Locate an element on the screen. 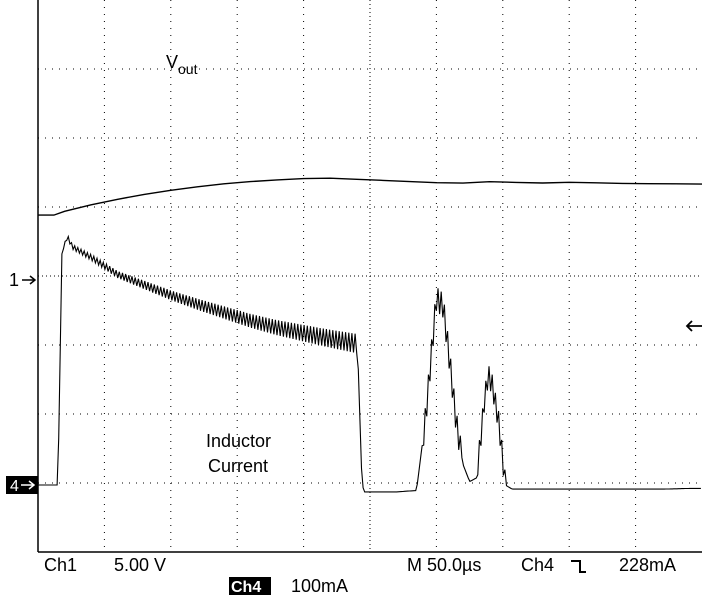 This screenshot has height=596, width=702. ch4-status-badge: Ch4 is located at coordinates (250, 586).